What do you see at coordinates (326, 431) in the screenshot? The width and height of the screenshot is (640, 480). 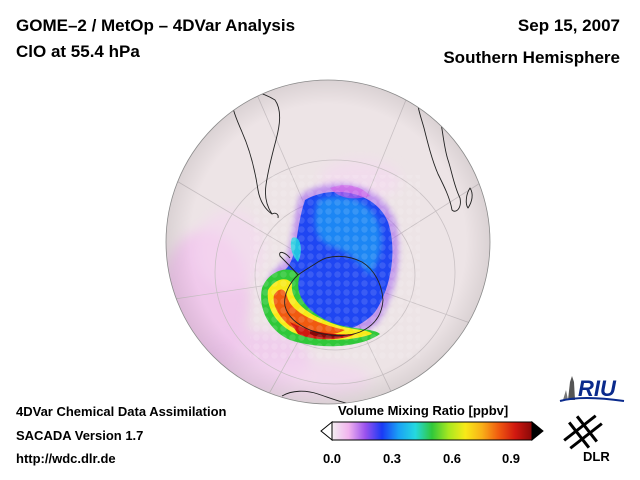 I see `colorbar-min-arrow` at bounding box center [326, 431].